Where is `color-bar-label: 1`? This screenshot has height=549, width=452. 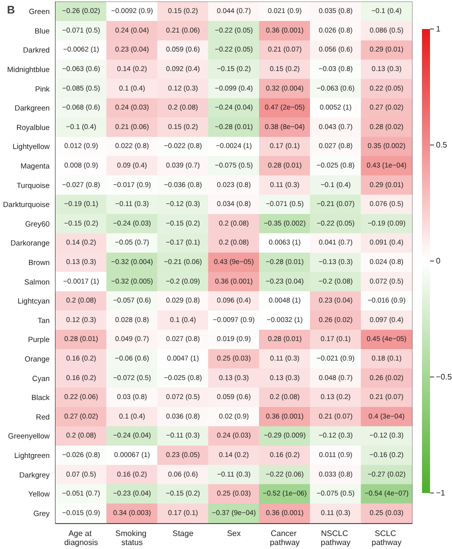
color-bar-label: 1 is located at coordinates (438, 29).